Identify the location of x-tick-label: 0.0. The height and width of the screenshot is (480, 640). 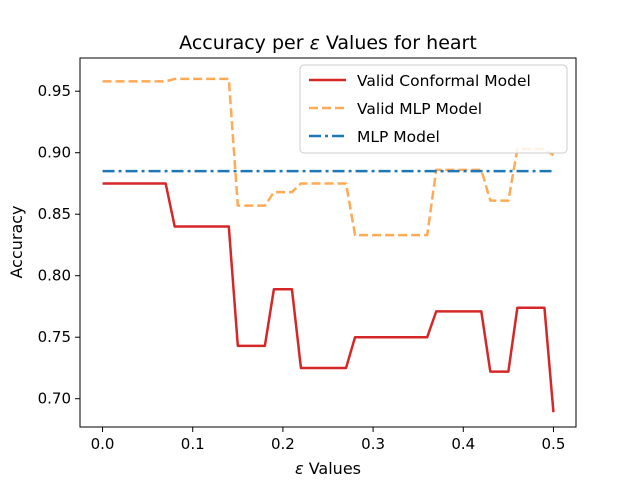
(103, 444).